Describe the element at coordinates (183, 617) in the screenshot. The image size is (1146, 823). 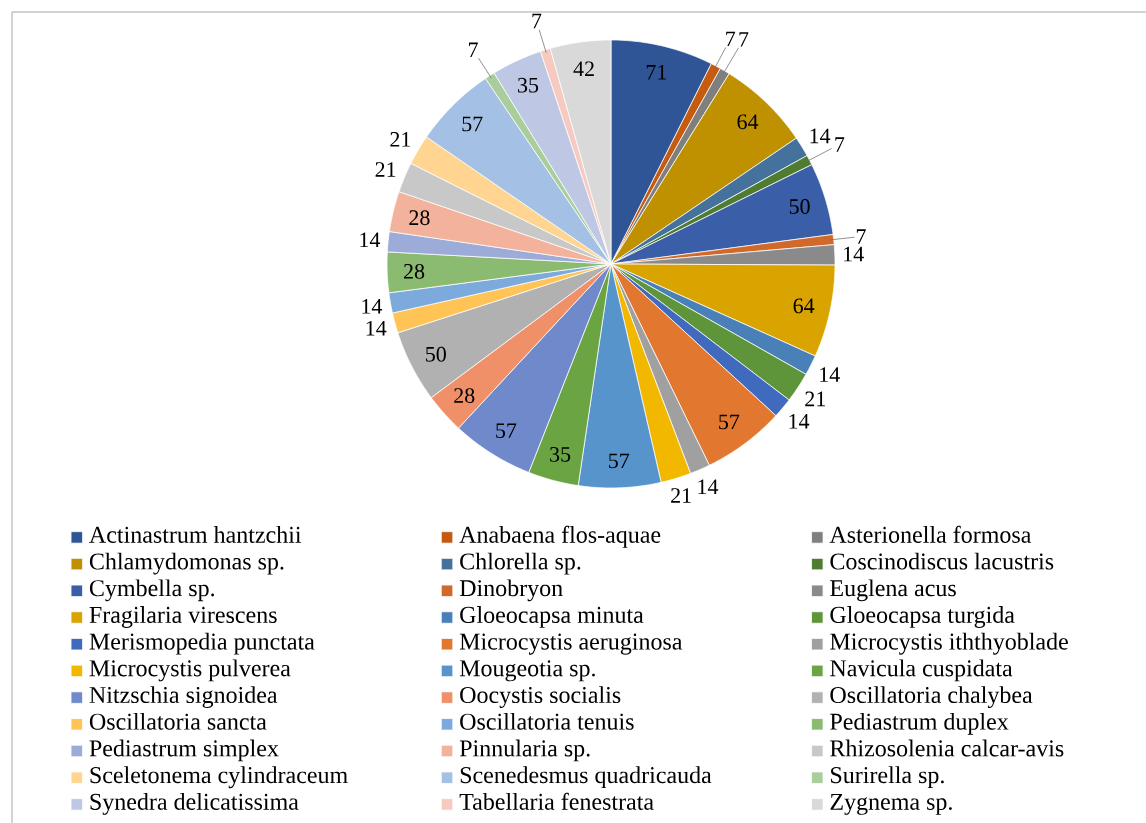
I see `legend-label: Fragilaria virescens` at that location.